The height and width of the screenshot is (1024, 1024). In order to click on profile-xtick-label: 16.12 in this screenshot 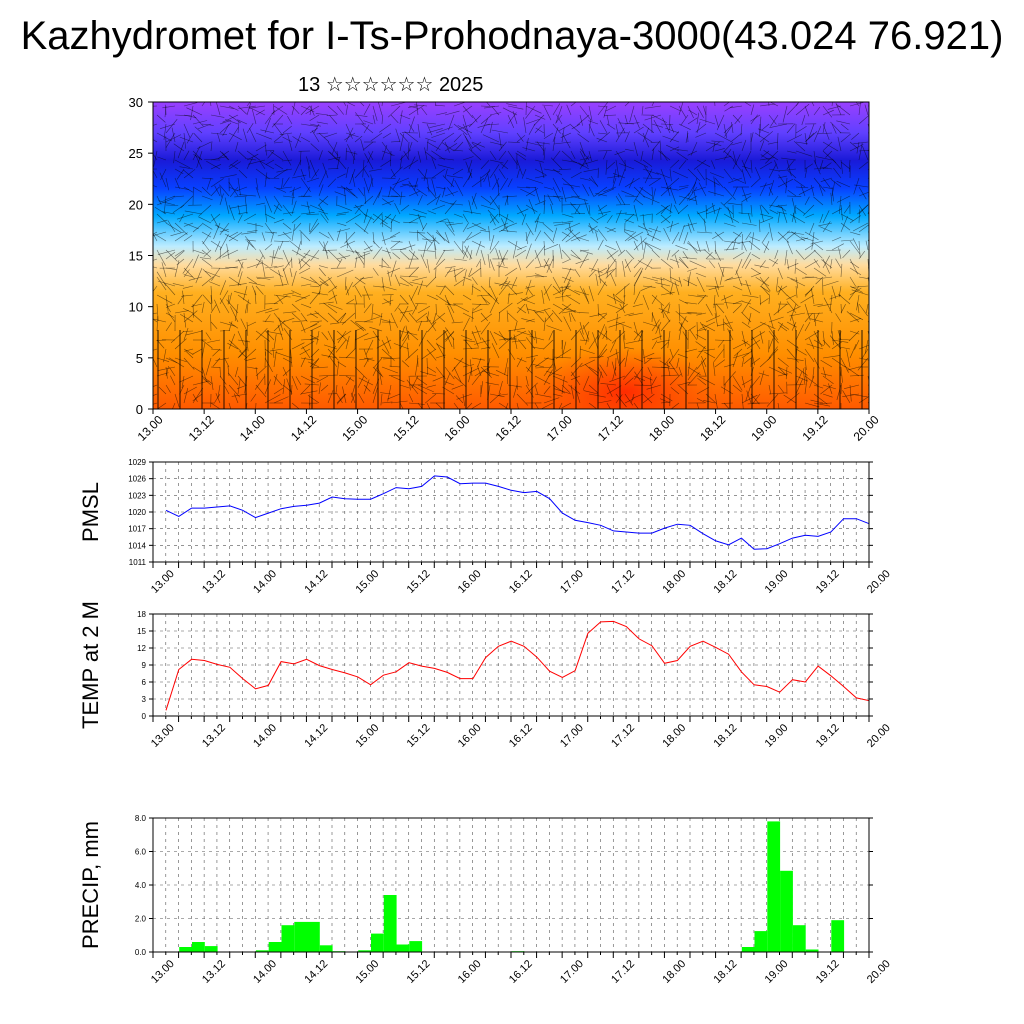, I will do `click(508, 427)`.